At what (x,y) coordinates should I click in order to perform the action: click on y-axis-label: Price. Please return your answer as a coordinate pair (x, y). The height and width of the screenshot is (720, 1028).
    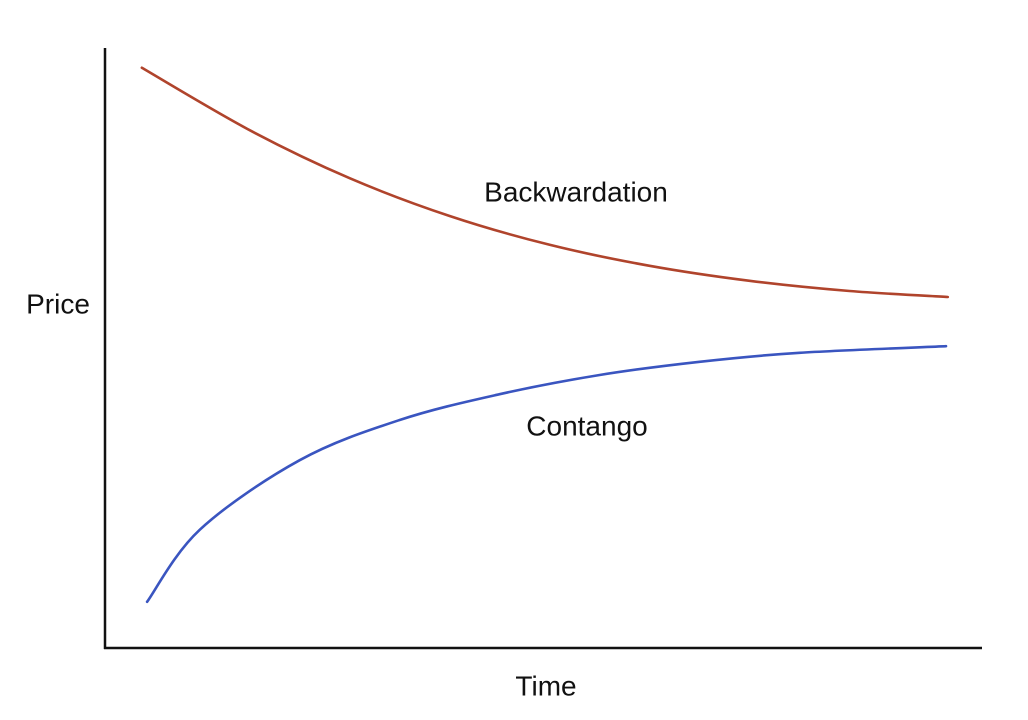
    Looking at the image, I should click on (58, 303).